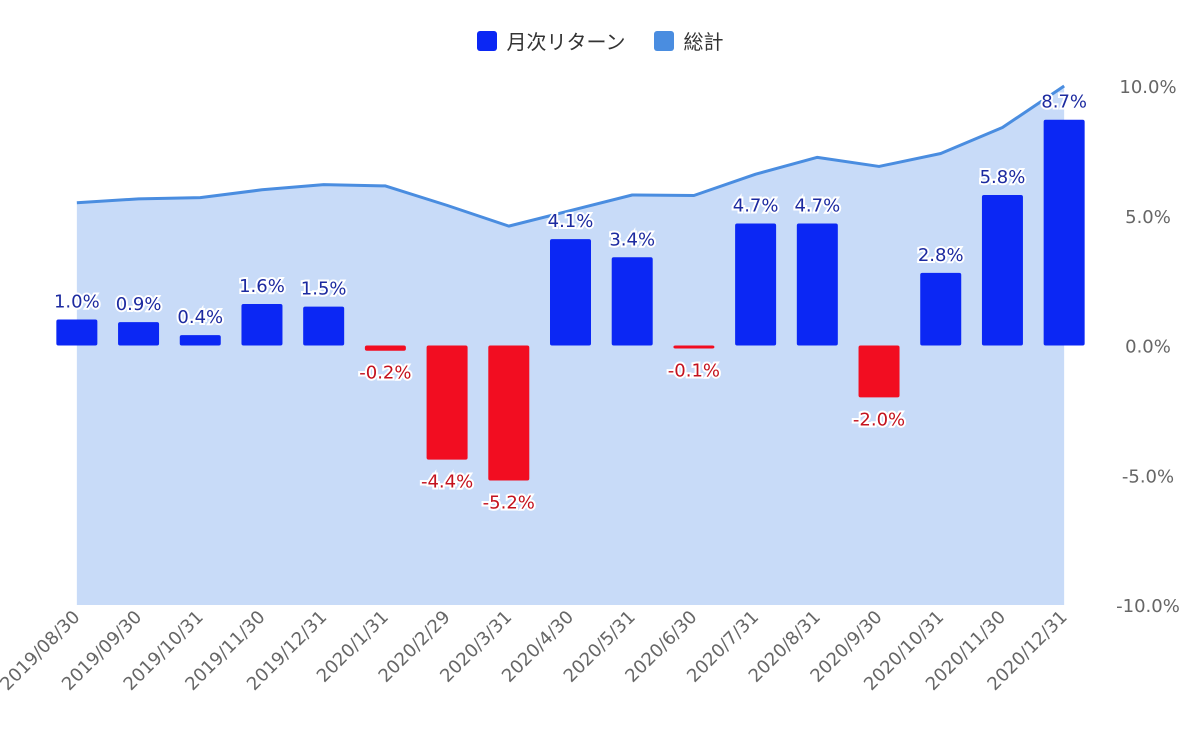 The height and width of the screenshot is (737, 1200). What do you see at coordinates (139, 334) in the screenshot?
I see `bar-2019/09/30` at bounding box center [139, 334].